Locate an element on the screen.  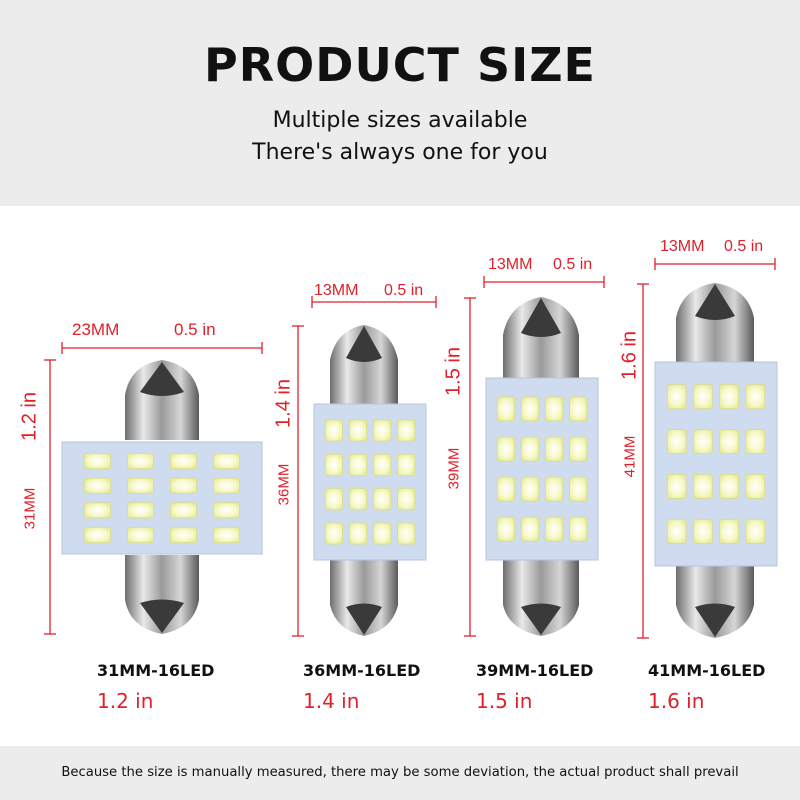
length-mm-41: 41MM is located at coordinates (630, 456).